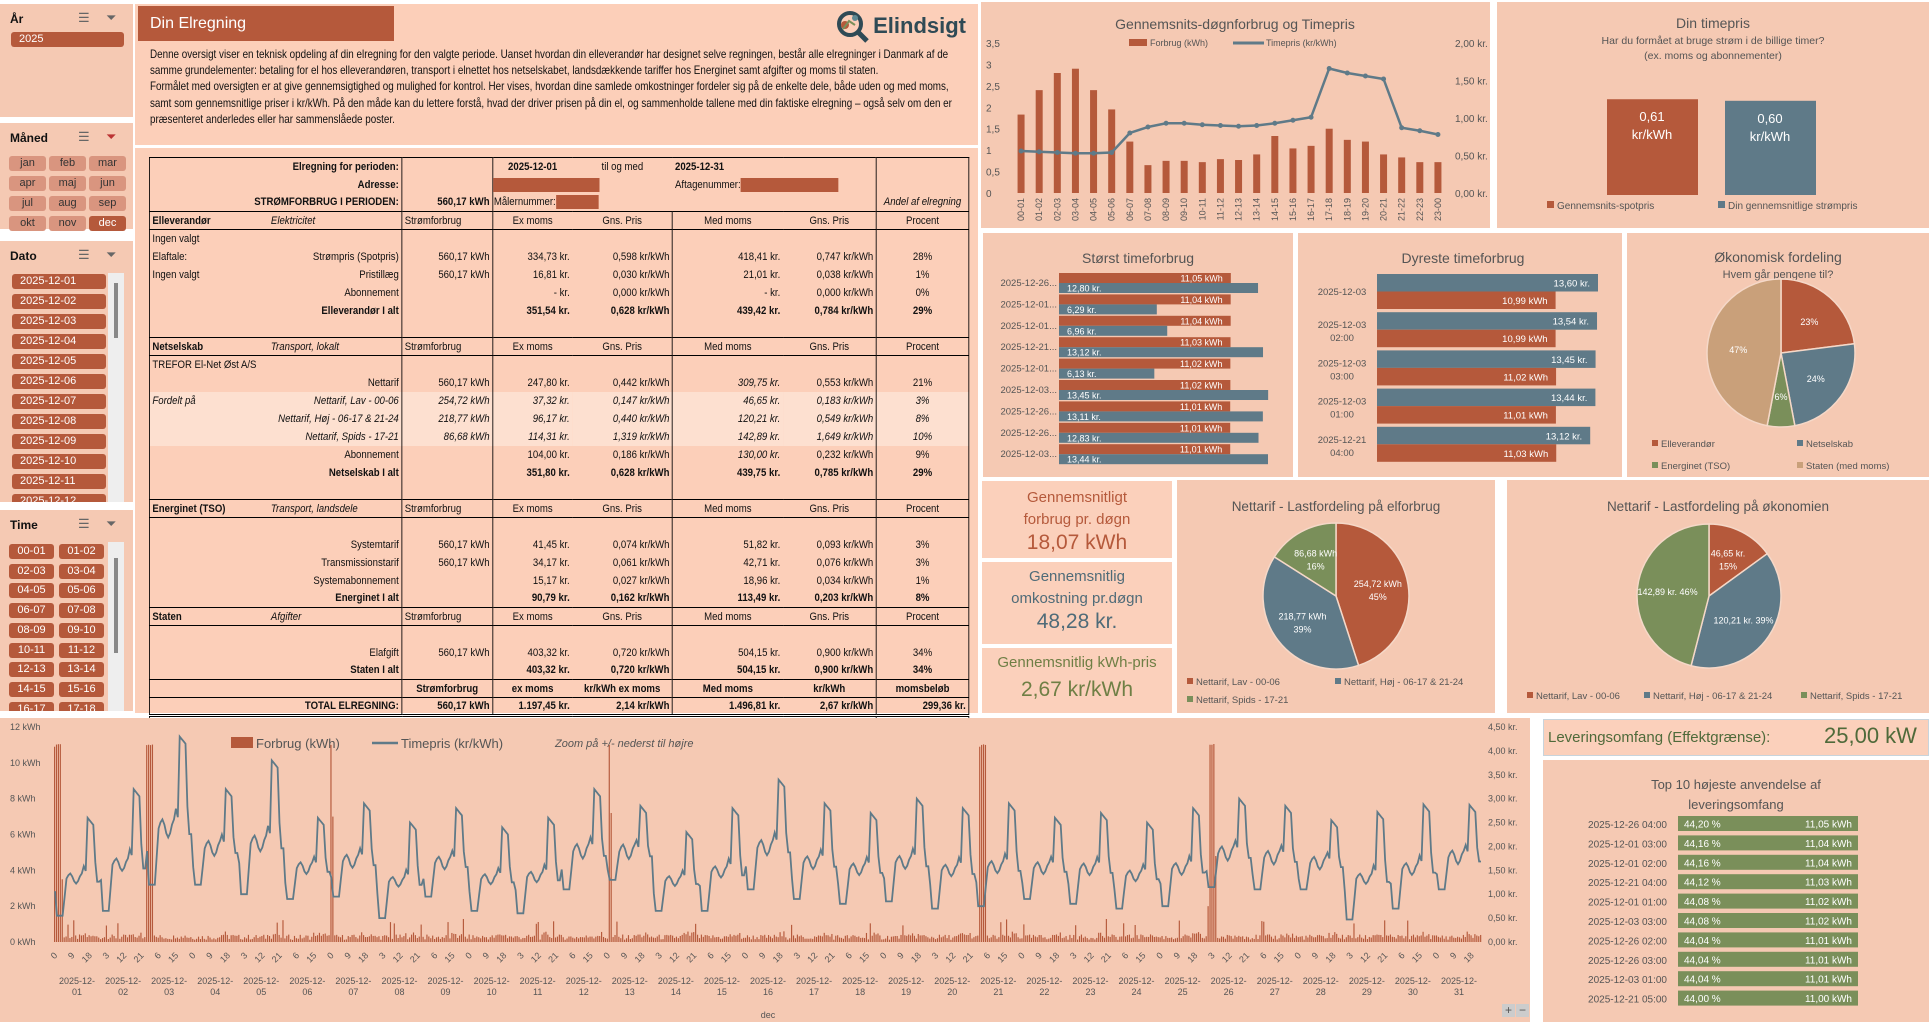 The height and width of the screenshot is (1027, 1929). I want to click on slicer-item-aug: aug, so click(67, 203).